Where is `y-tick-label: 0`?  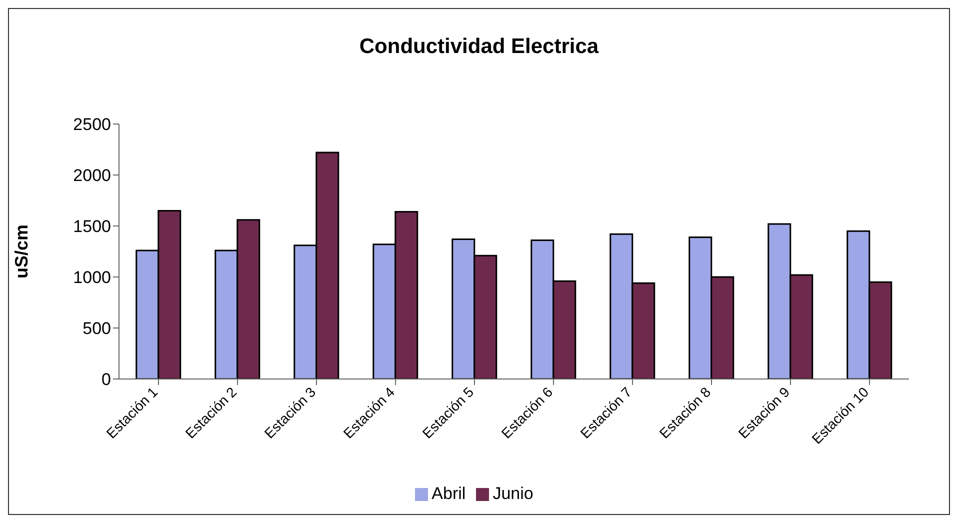 y-tick-label: 0 is located at coordinates (106, 380).